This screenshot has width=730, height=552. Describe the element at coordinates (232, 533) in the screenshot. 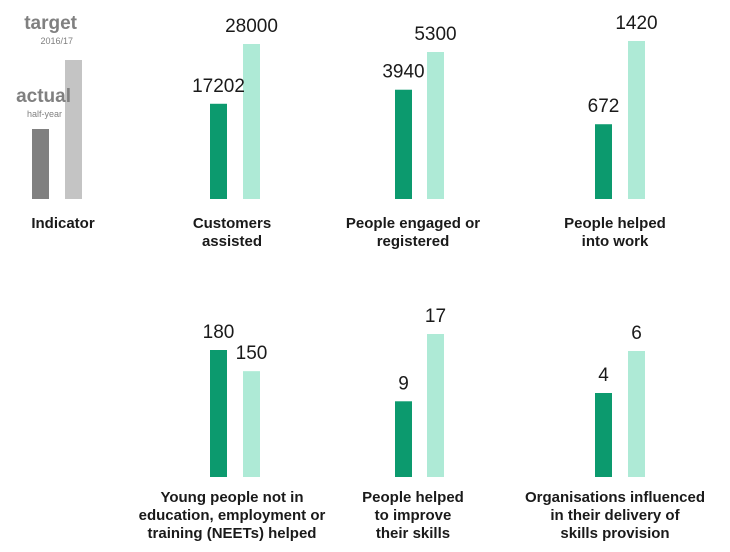

I see `indicator-caption: training (NEETs) helped` at that location.